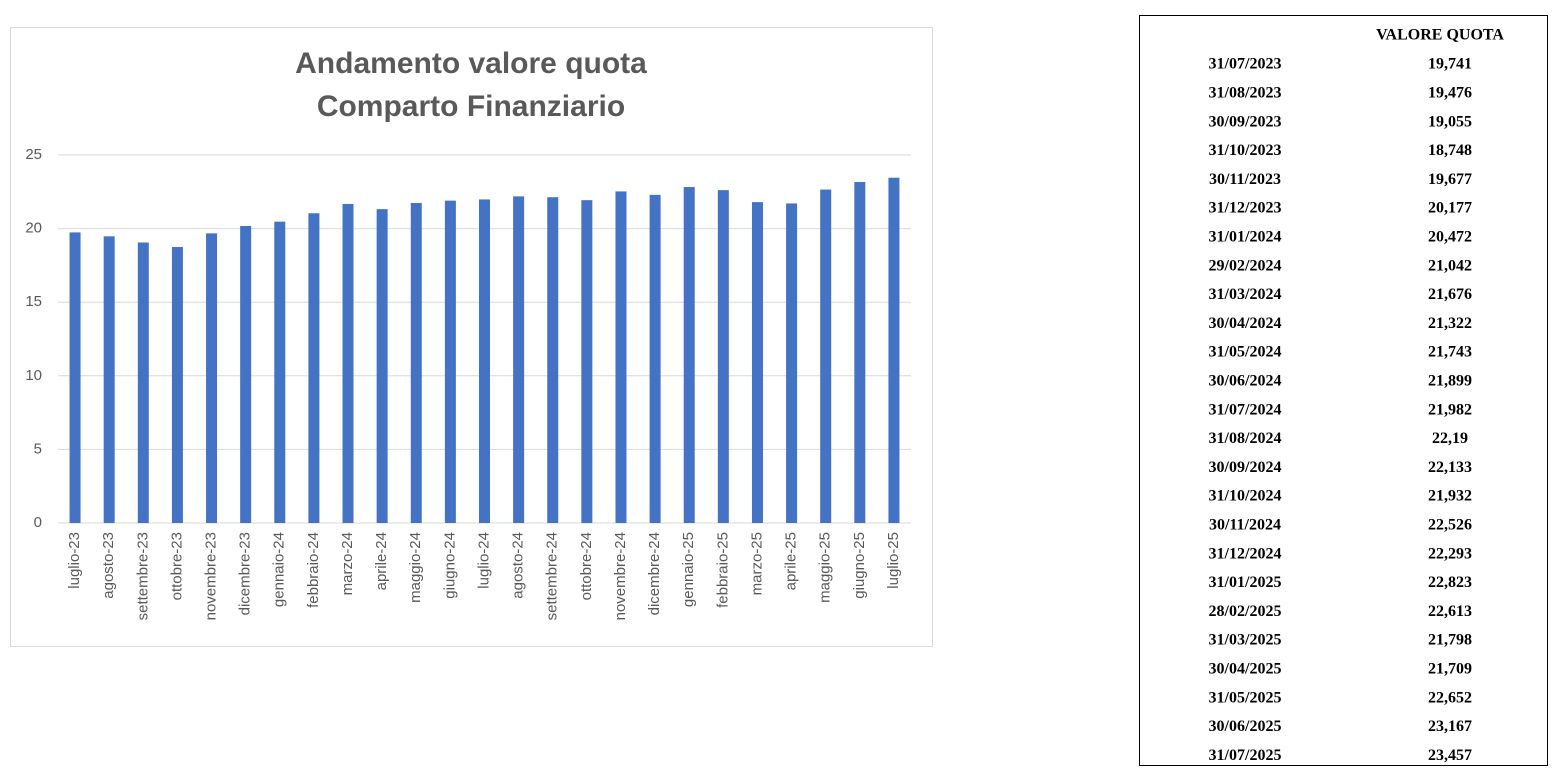 Image resolution: width=1561 pixels, height=778 pixels. What do you see at coordinates (1245, 496) in the screenshot?
I see `table-date: 31/10/2024` at bounding box center [1245, 496].